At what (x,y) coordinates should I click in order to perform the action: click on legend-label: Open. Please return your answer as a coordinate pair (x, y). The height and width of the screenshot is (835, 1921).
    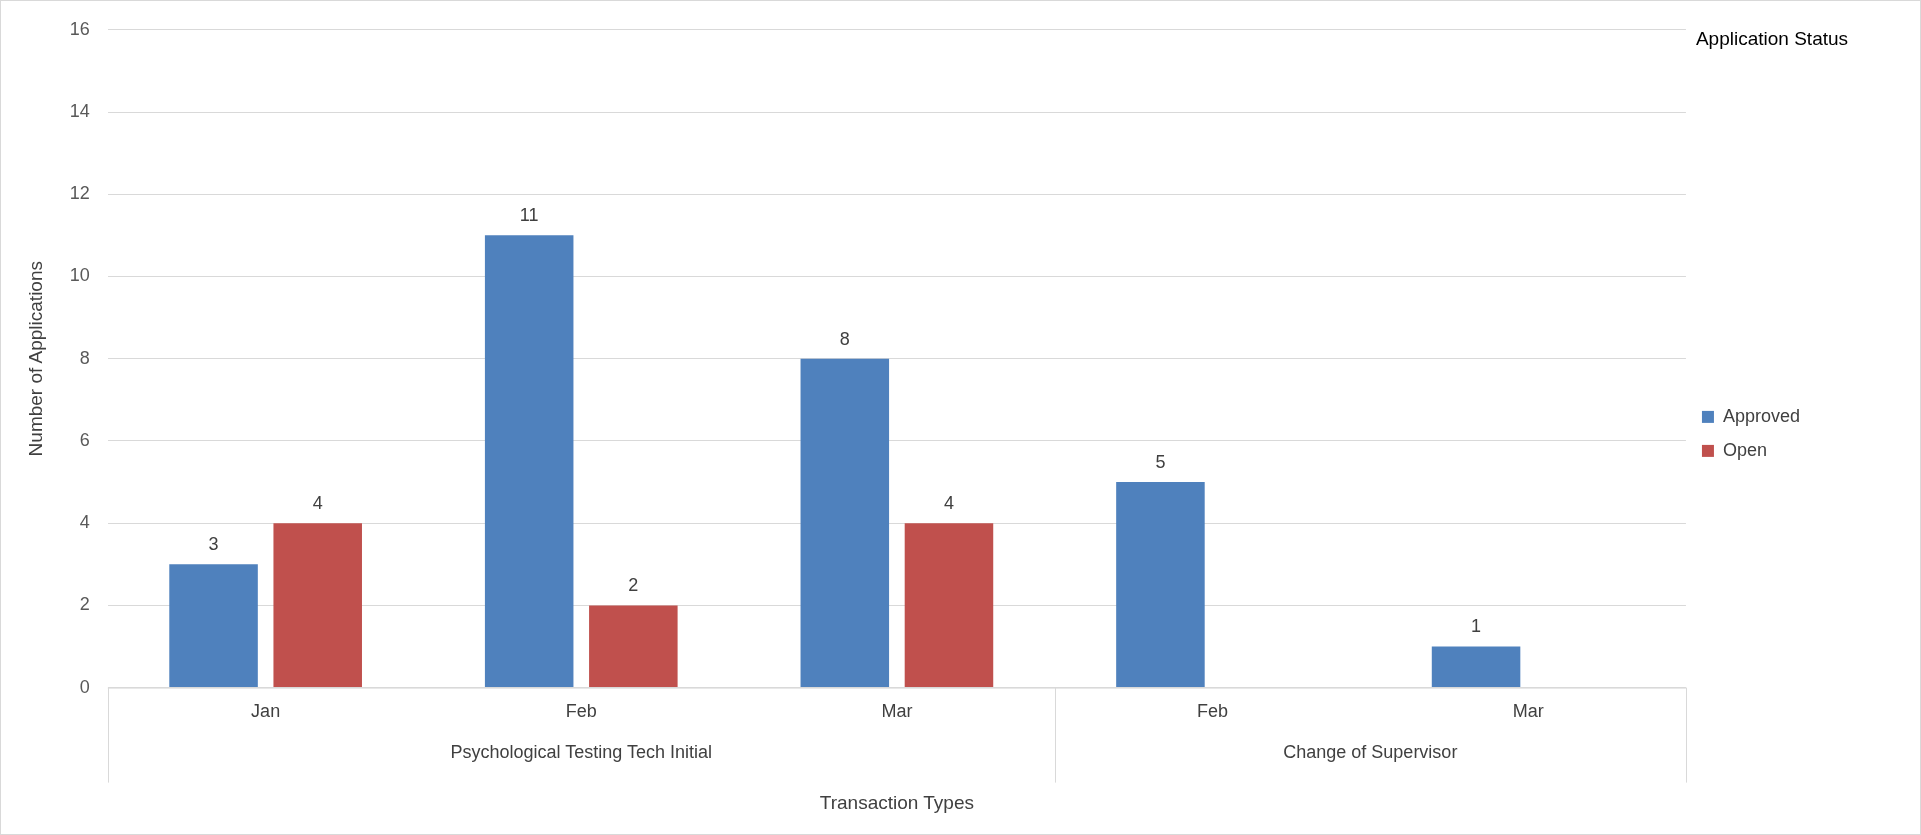
    Looking at the image, I should click on (1744, 449).